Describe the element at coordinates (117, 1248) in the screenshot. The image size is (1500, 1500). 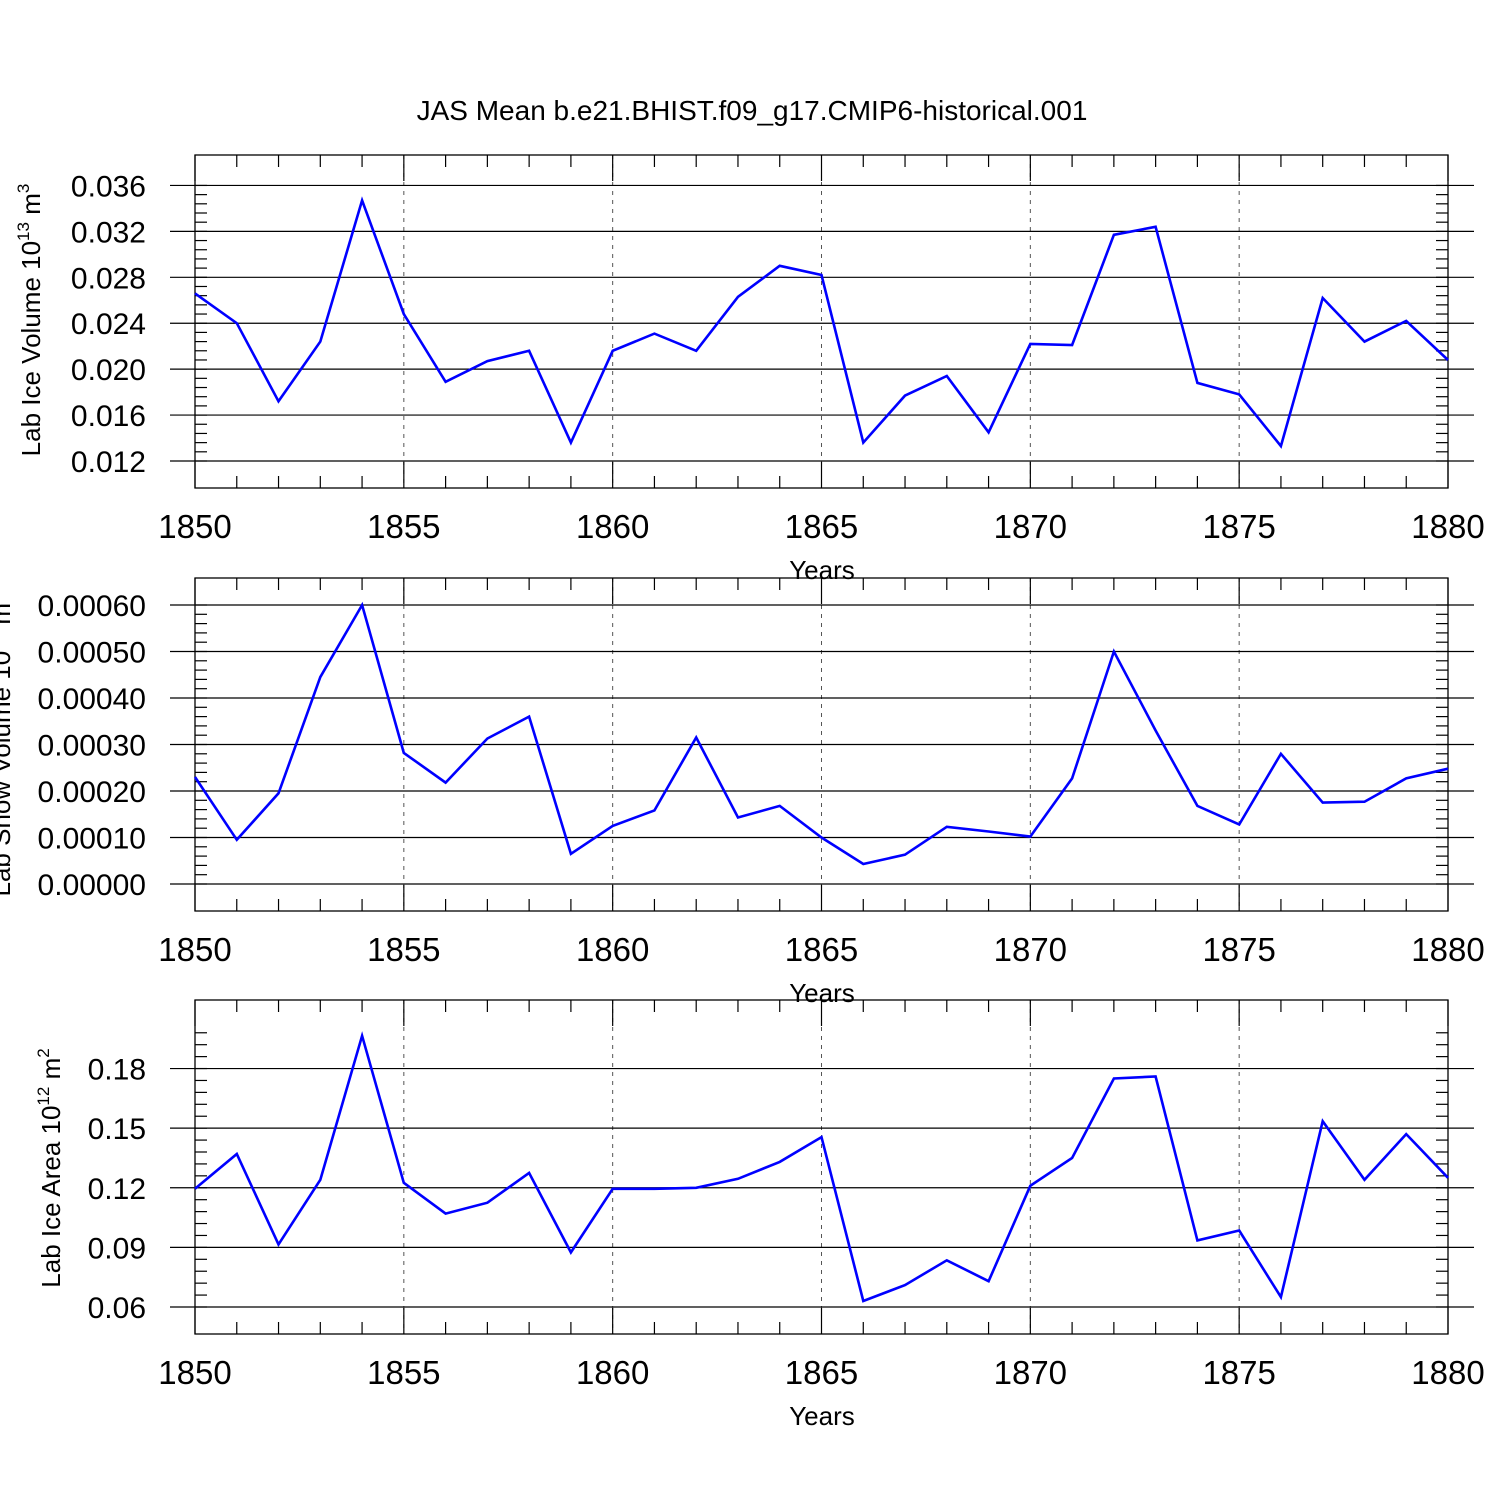
I see `y-tick-label: 0.09` at that location.